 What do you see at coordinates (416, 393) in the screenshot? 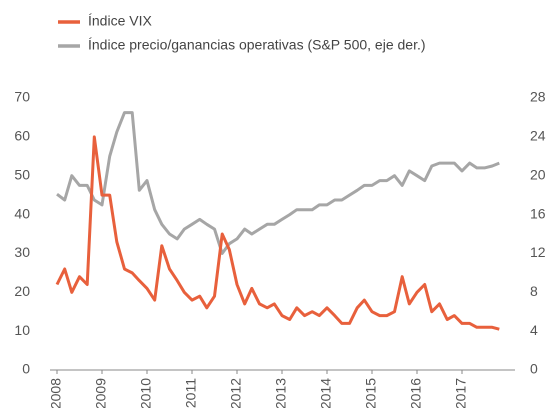
I see `x-tick-label: 2016` at bounding box center [416, 393].